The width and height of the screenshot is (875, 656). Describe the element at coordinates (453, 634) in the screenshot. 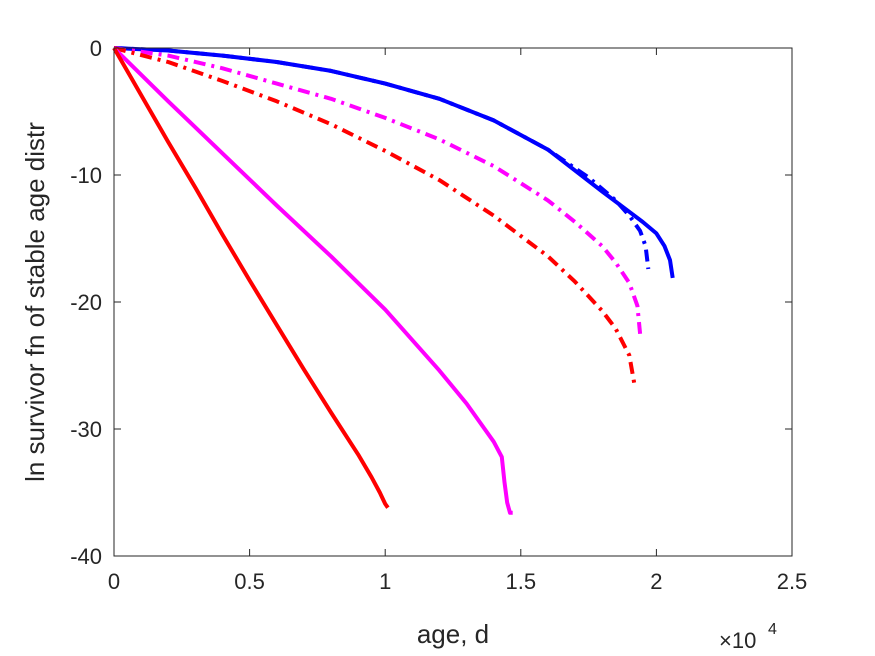

I see `x-axis-label: age, d` at that location.